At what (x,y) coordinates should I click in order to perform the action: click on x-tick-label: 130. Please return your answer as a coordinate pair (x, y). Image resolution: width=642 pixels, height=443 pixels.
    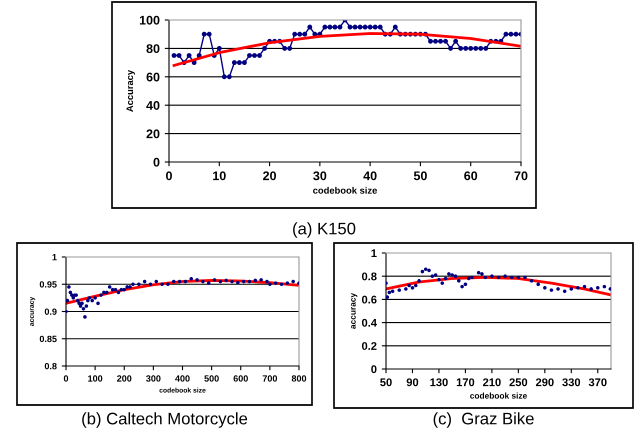
    Looking at the image, I should click on (439, 382).